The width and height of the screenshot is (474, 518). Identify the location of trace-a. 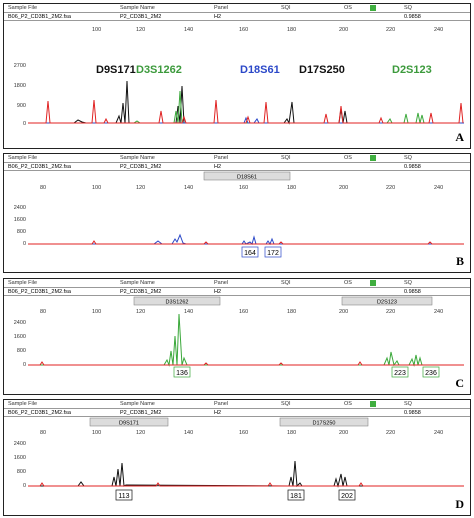
(246, 102).